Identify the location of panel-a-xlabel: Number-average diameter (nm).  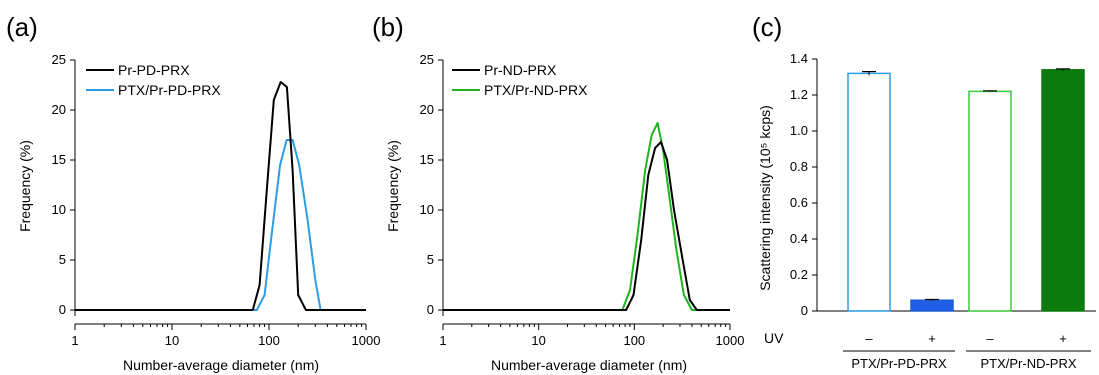
(221, 365).